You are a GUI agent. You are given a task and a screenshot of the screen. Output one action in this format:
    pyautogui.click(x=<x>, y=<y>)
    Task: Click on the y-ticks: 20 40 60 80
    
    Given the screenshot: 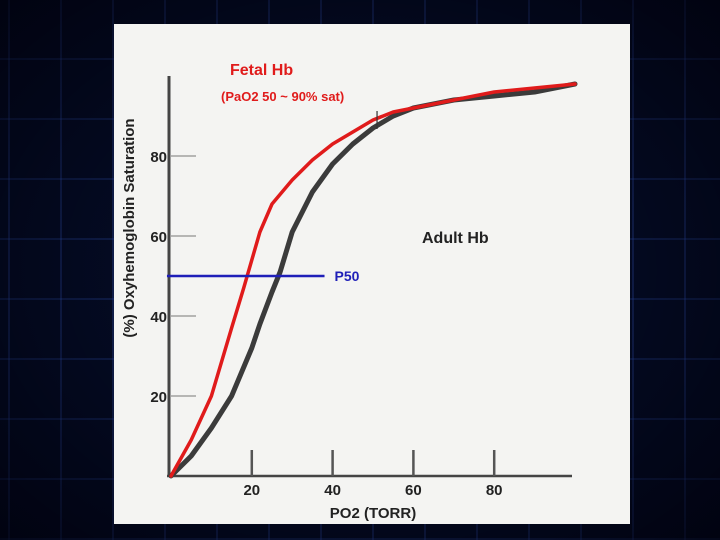 What is the action you would take?
    pyautogui.click(x=173, y=277)
    